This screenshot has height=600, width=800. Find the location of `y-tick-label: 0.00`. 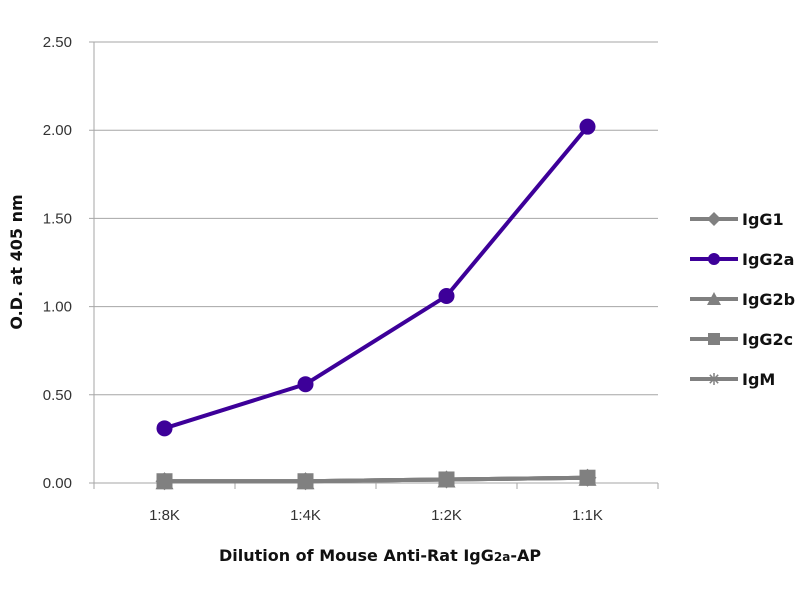

y-tick-label: 0.00 is located at coordinates (57, 483).